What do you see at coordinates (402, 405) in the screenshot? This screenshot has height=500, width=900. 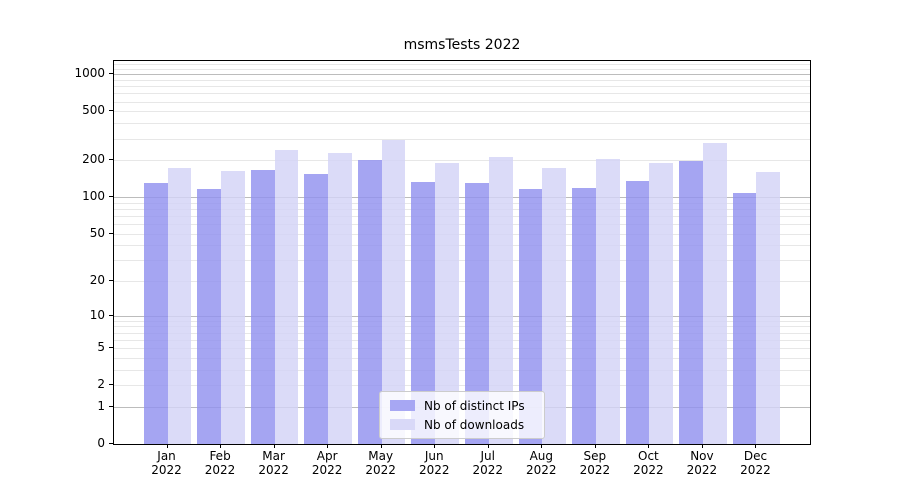 I see `legend-swatch-distinct-ips` at bounding box center [402, 405].